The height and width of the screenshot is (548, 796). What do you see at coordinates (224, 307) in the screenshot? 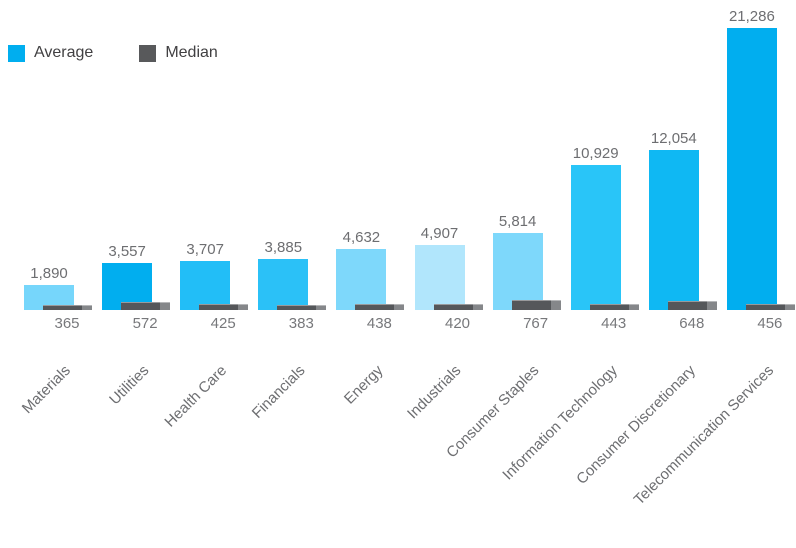
I see `bar-median-health-care` at bounding box center [224, 307].